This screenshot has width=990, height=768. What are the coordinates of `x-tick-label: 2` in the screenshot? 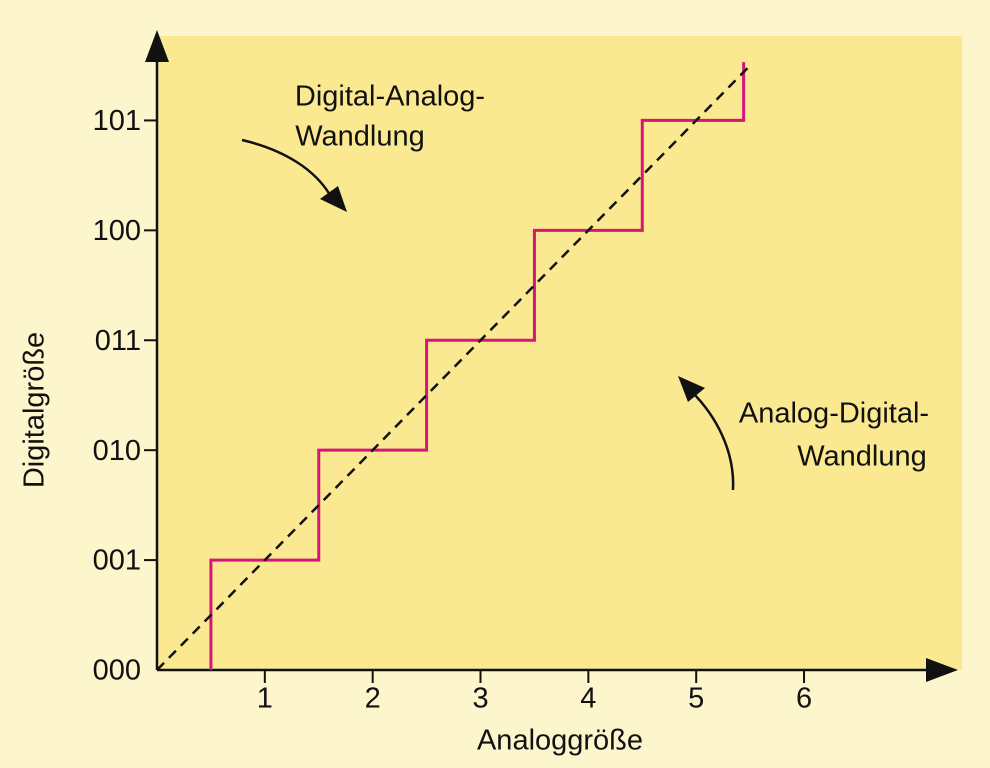 It's located at (373, 699).